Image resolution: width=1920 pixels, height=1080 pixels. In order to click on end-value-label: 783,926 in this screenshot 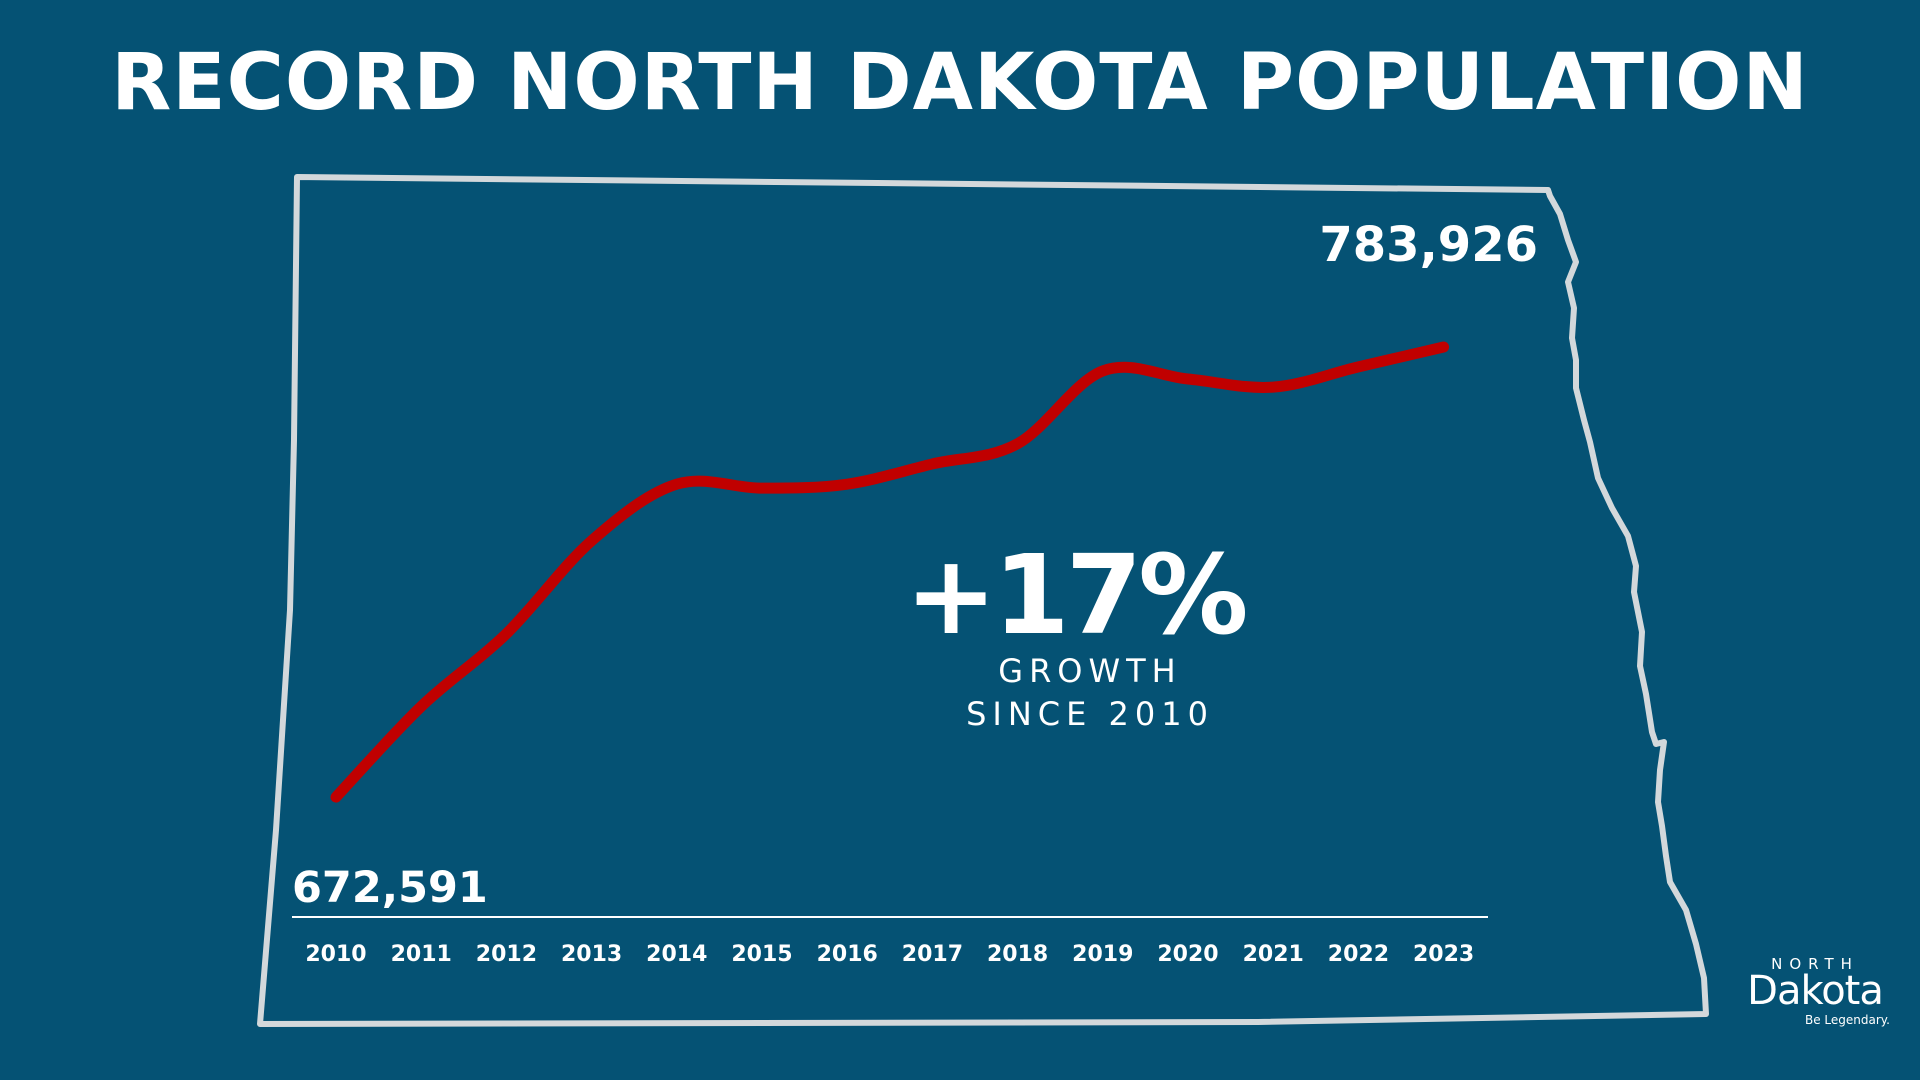, I will do `click(1428, 245)`.